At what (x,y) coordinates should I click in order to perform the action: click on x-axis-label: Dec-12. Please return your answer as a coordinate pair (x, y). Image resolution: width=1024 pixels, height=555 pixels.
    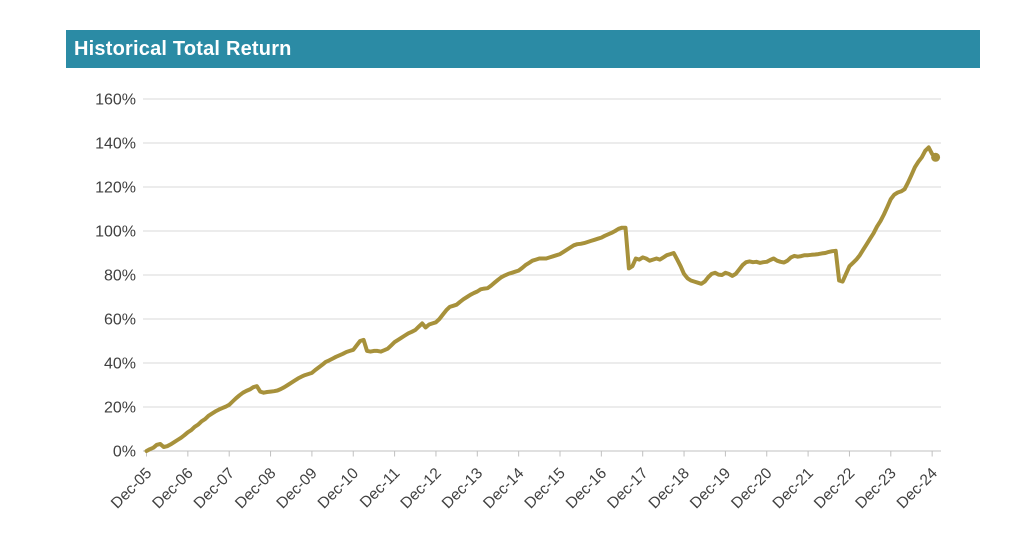
    Looking at the image, I should click on (420, 488).